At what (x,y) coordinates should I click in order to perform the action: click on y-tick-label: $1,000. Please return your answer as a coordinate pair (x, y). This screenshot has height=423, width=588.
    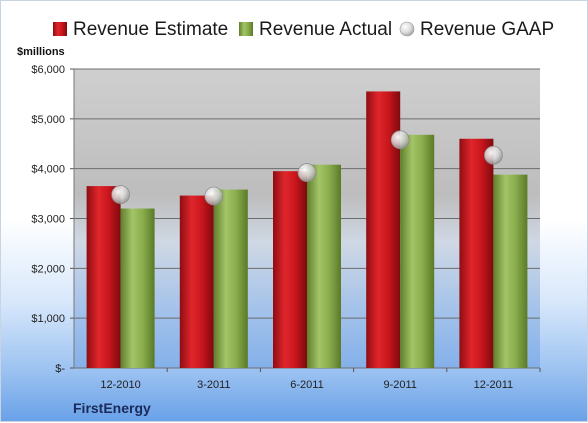
    Looking at the image, I should click on (48, 319).